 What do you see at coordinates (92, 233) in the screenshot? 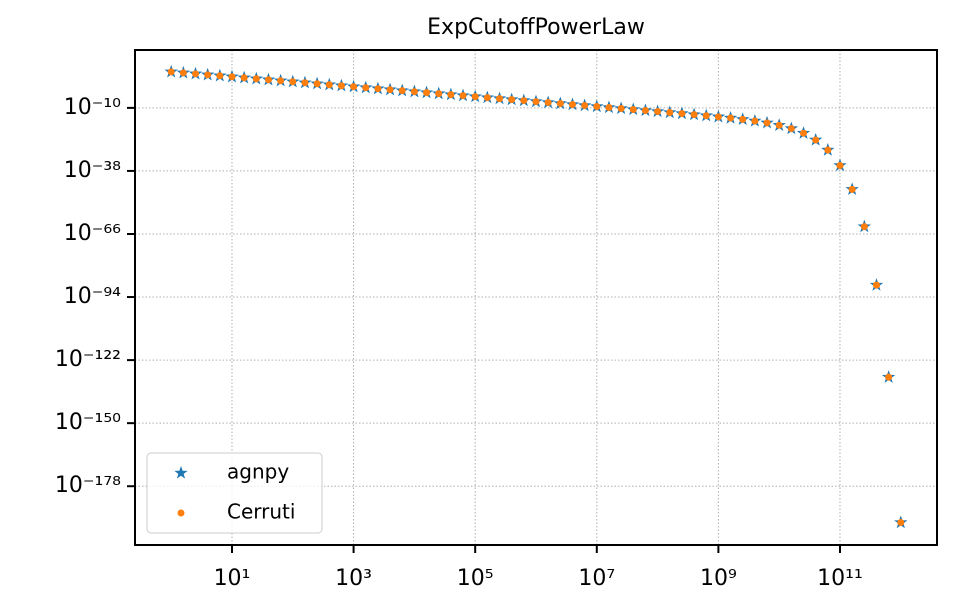
I see `y-tick-label: 10⁻⁶⁶` at bounding box center [92, 233].